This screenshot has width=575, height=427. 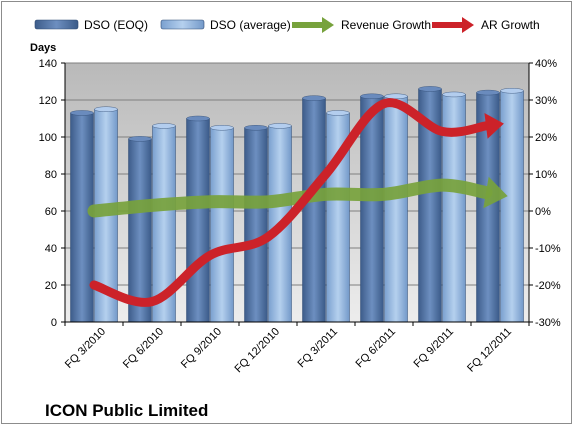 What do you see at coordinates (51, 175) in the screenshot?
I see `y-tick-label: 80` at bounding box center [51, 175].